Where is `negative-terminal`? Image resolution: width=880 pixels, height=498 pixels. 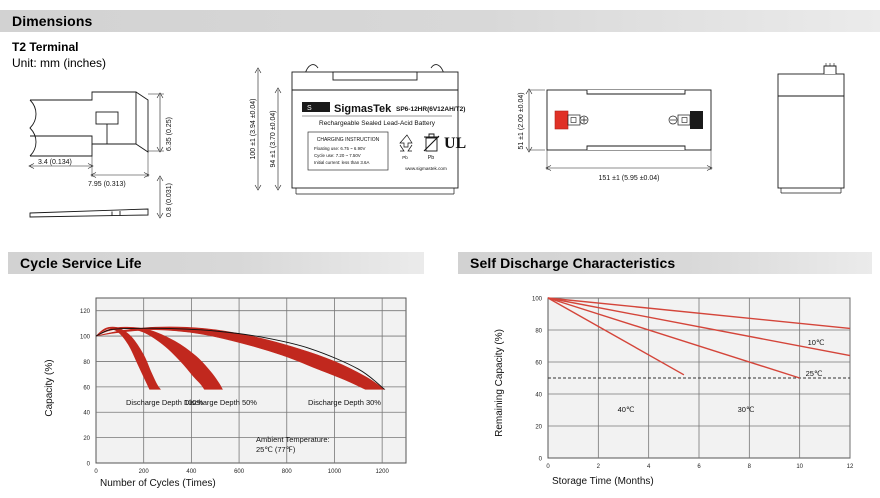
negative-terminal is located at coordinates (685, 120).